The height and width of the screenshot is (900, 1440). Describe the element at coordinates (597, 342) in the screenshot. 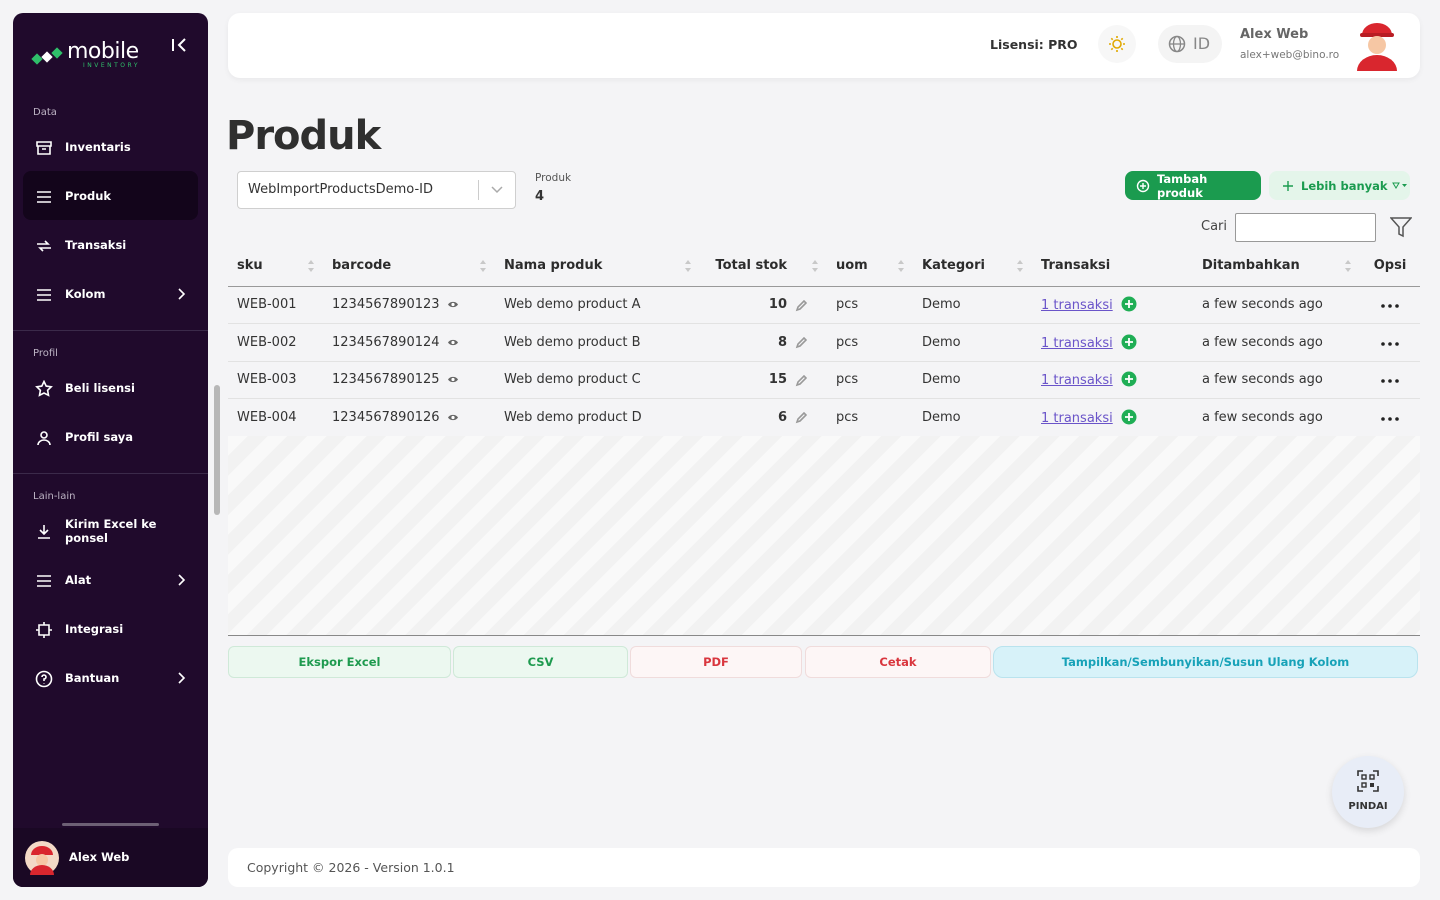

I see `table-cell: Web demo product B` at that location.